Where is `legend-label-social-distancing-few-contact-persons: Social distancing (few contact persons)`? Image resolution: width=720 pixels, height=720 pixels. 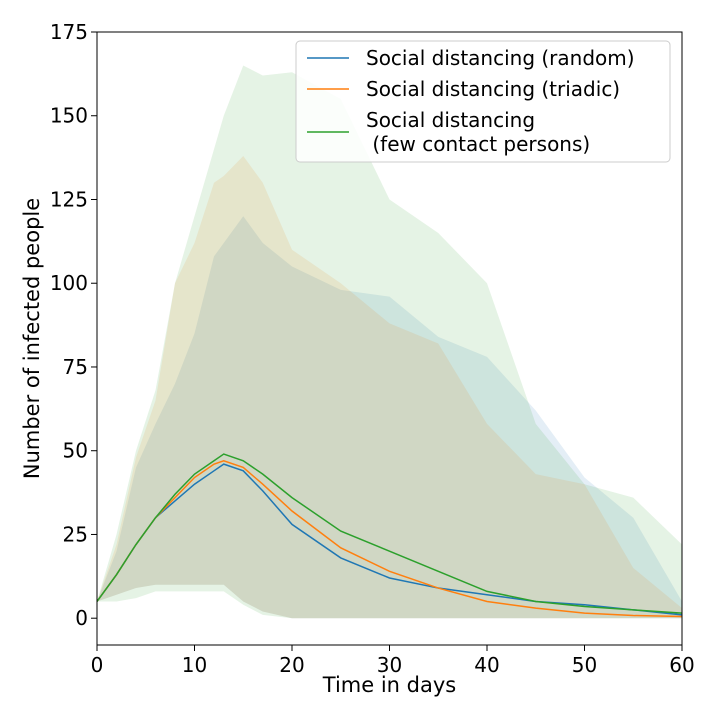
legend-label-social-distancing-few-contact-persons: Social distancing (few contact persons) is located at coordinates (478, 132).